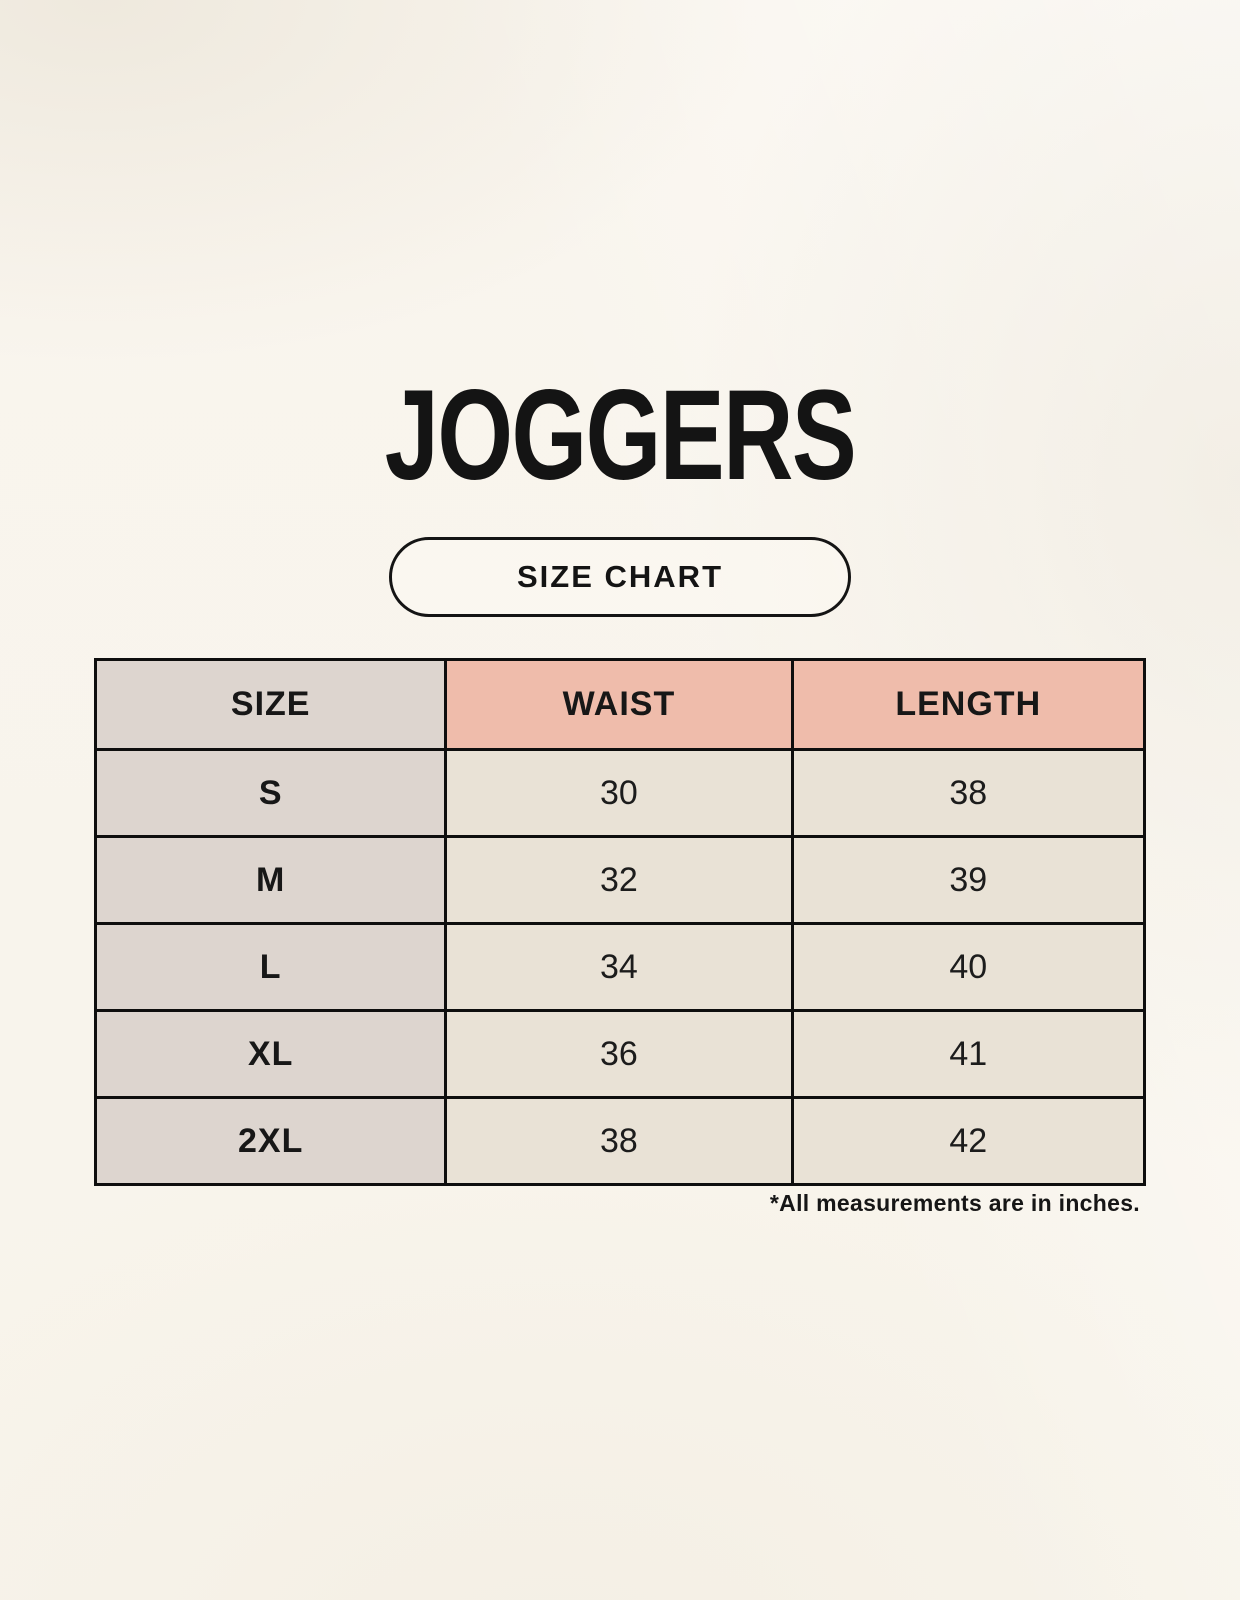  Describe the element at coordinates (270, 880) in the screenshot. I see `size-label: M` at that location.